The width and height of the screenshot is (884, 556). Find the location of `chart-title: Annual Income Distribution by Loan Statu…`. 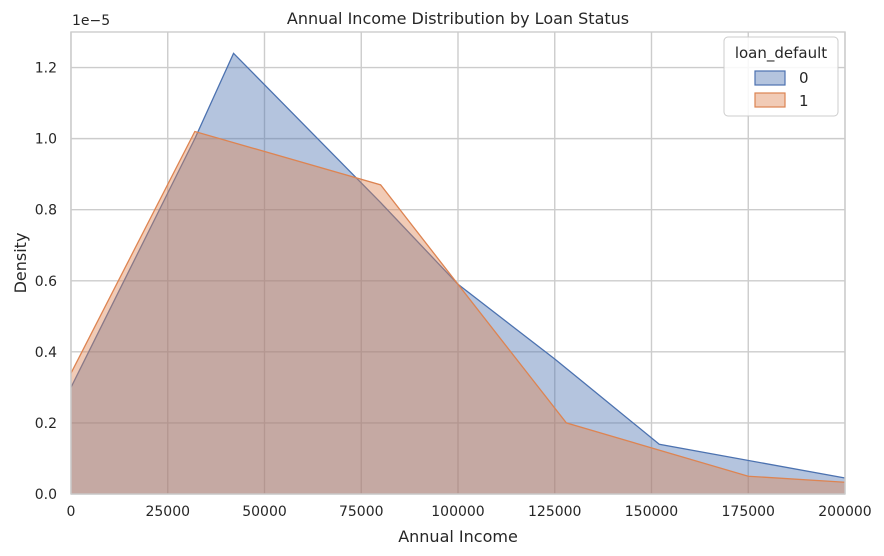

chart-title: Annual Income Distribution by Loan Statu… is located at coordinates (458, 18).